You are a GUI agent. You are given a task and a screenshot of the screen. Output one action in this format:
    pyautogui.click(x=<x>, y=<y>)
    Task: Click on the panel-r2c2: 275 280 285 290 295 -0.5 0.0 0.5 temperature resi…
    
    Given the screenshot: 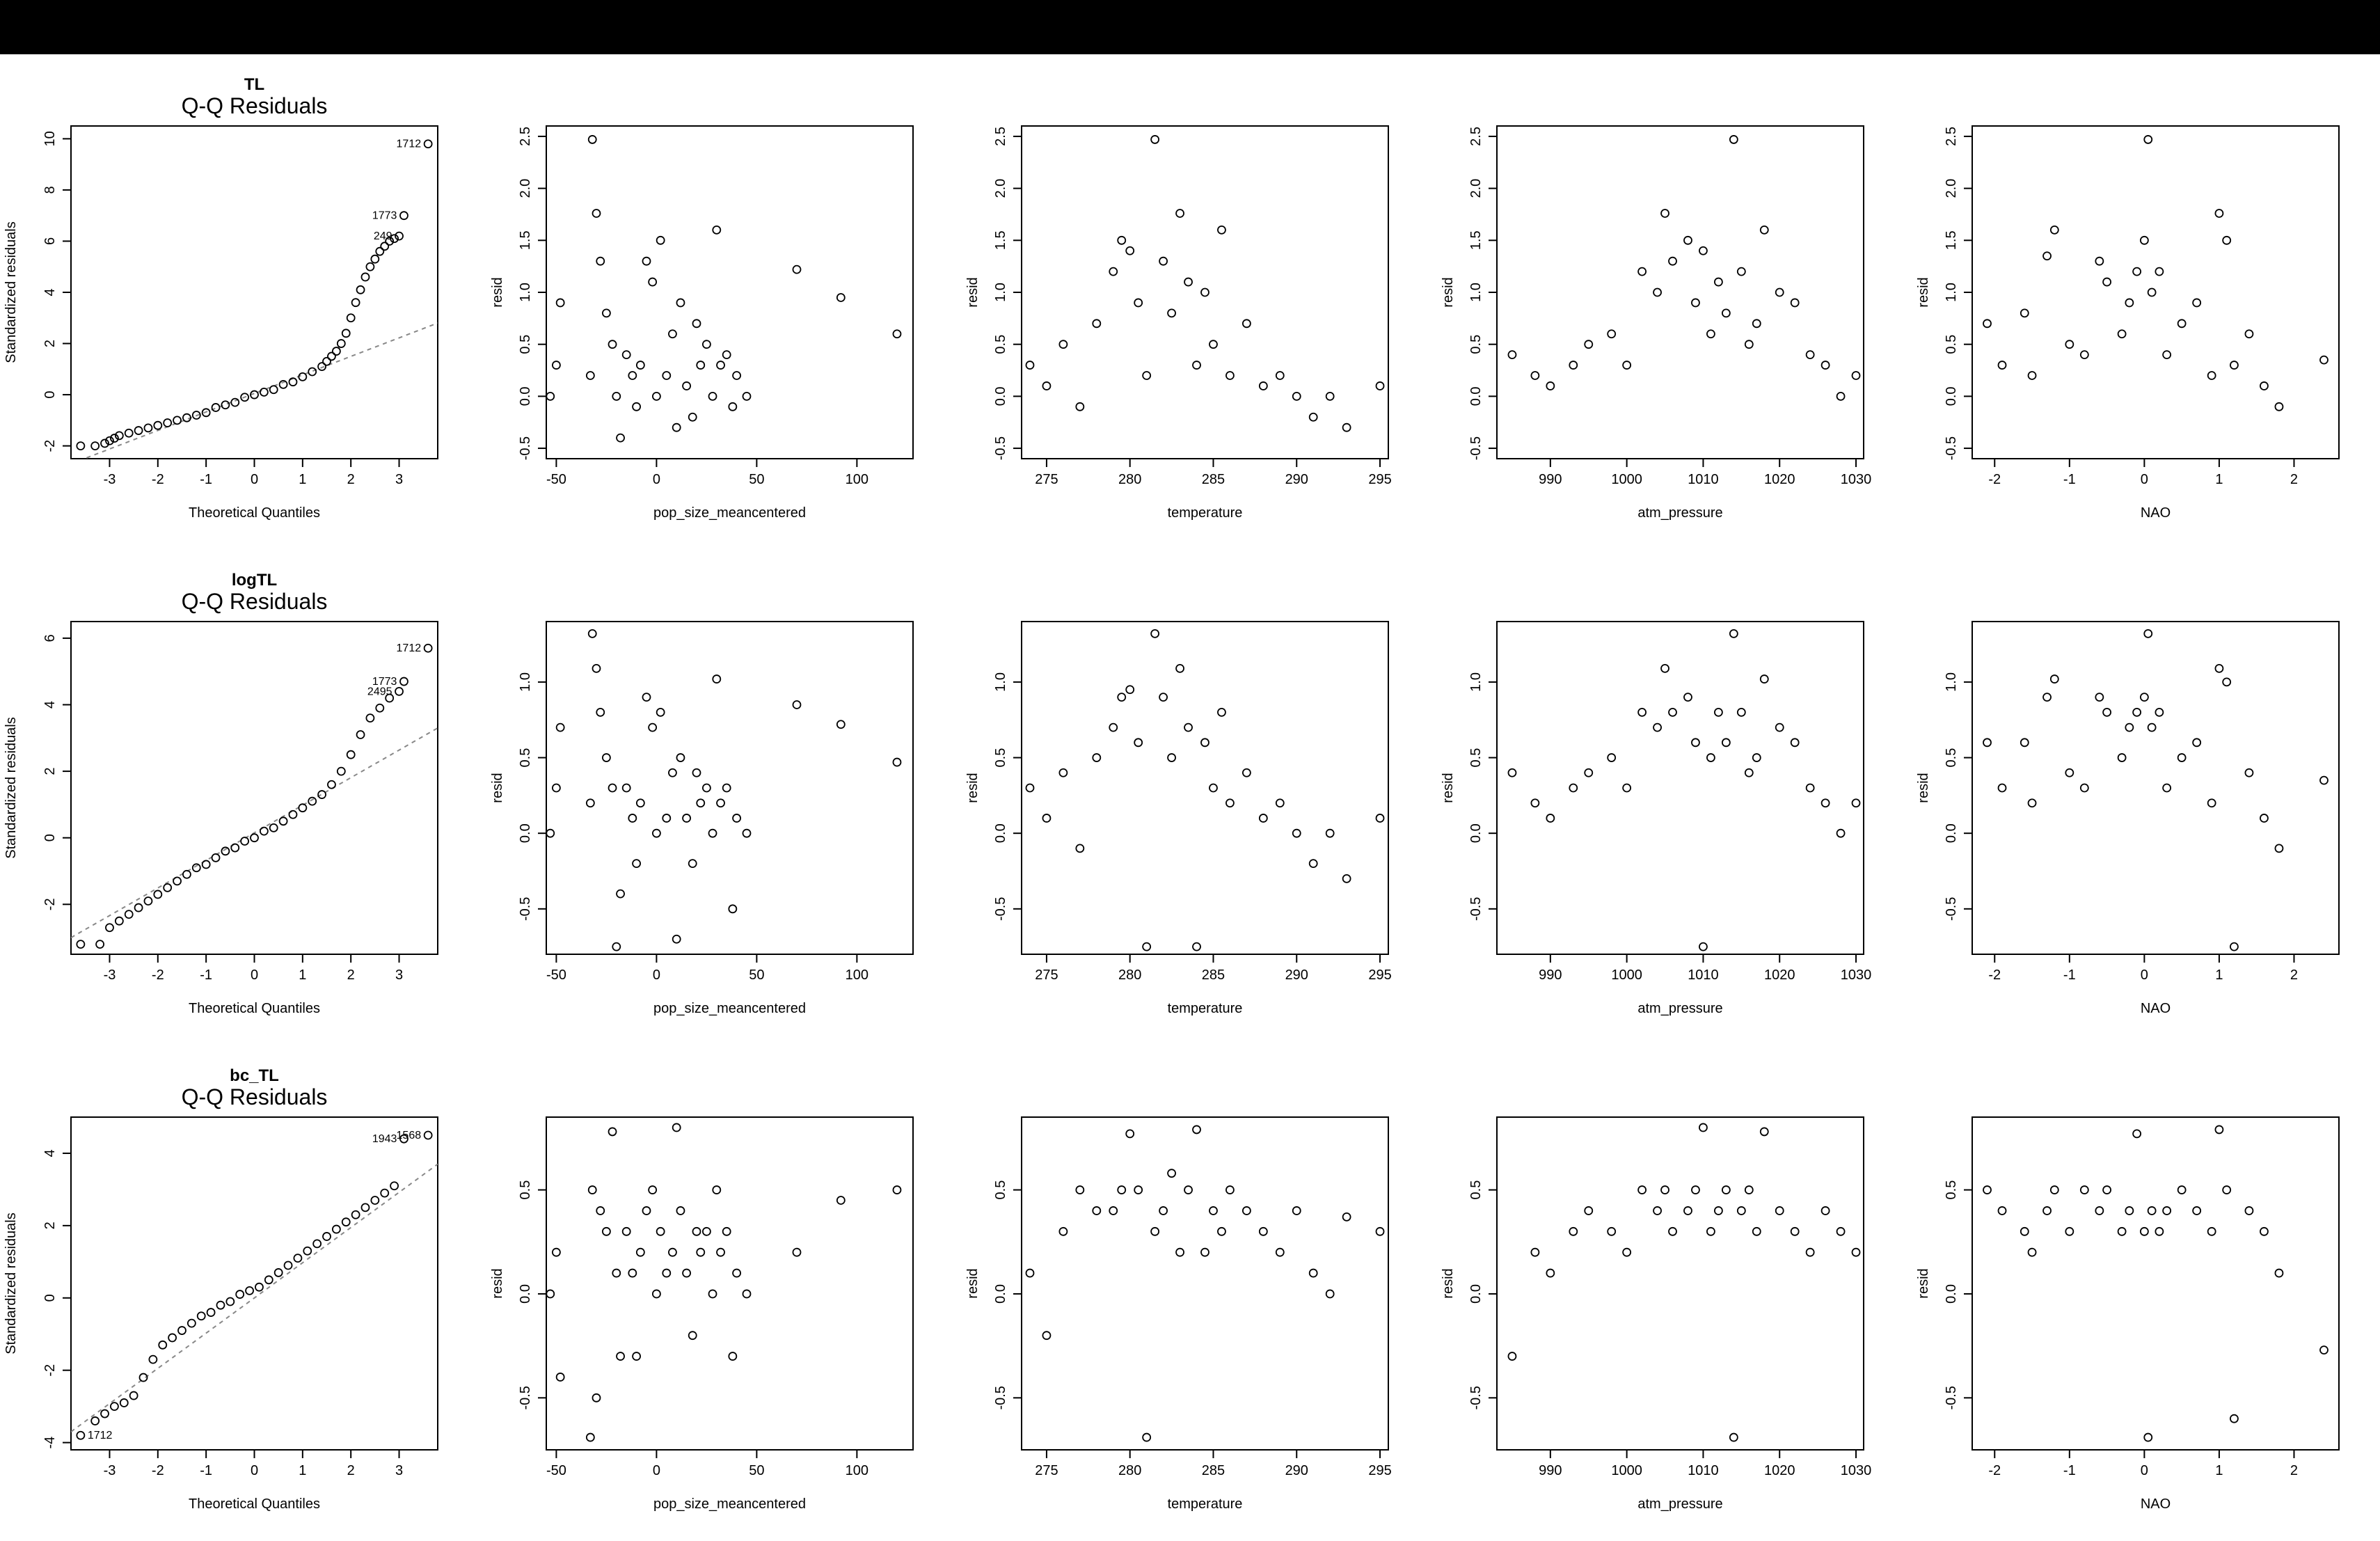 What is the action you would take?
    pyautogui.click(x=1178, y=1314)
    